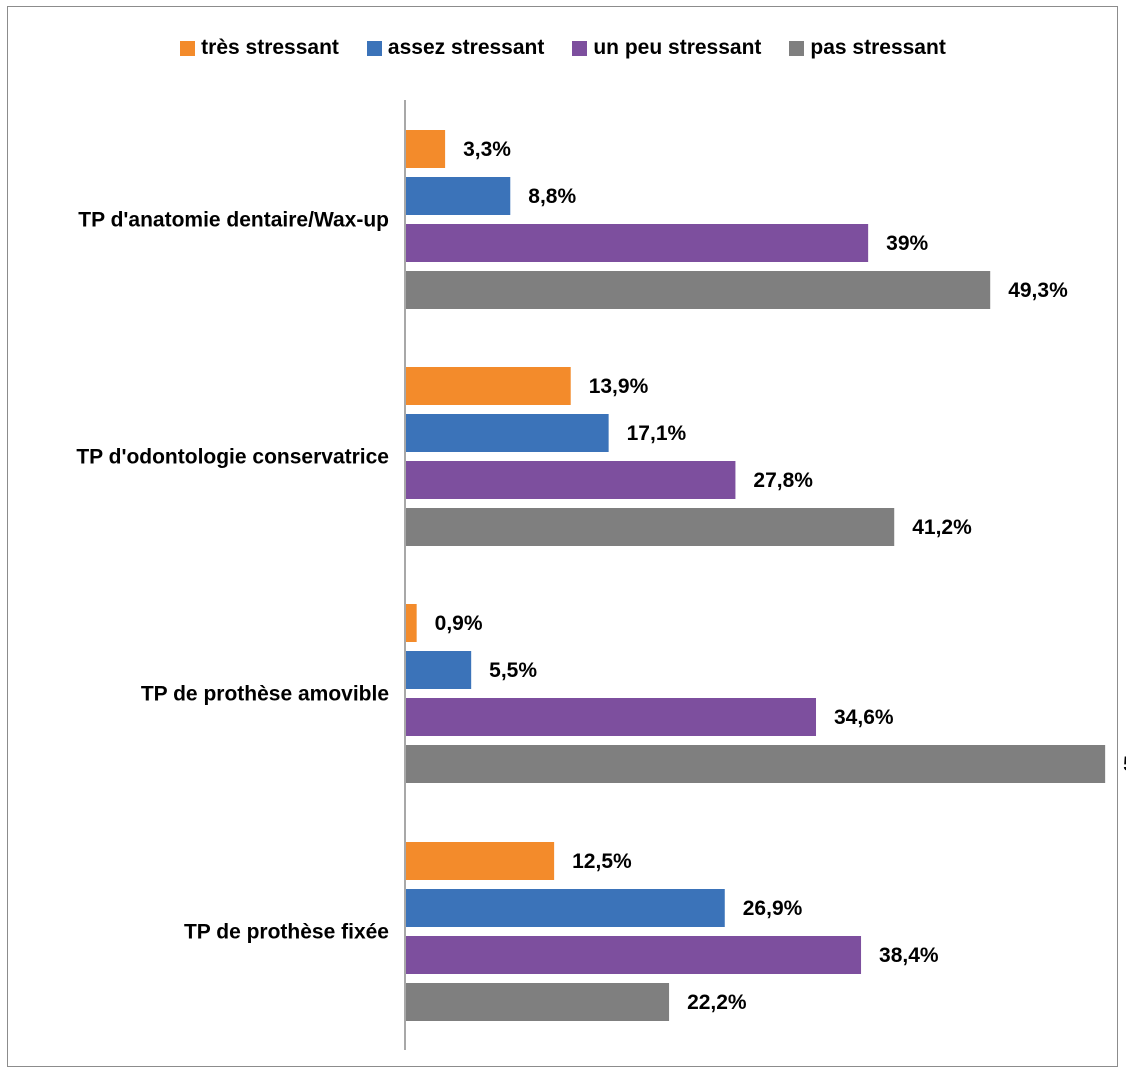 This screenshot has width=1126, height=1075. I want to click on legend-item: assez stressant, so click(455, 48).